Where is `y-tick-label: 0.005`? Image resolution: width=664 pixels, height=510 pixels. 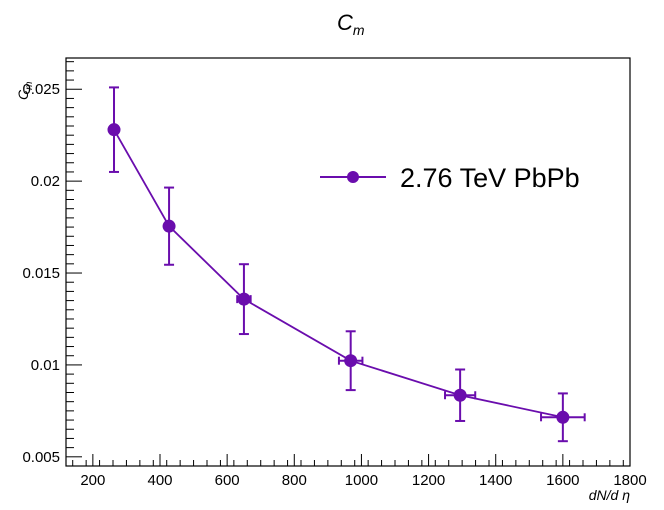 y-tick-label: 0.005 is located at coordinates (41, 457).